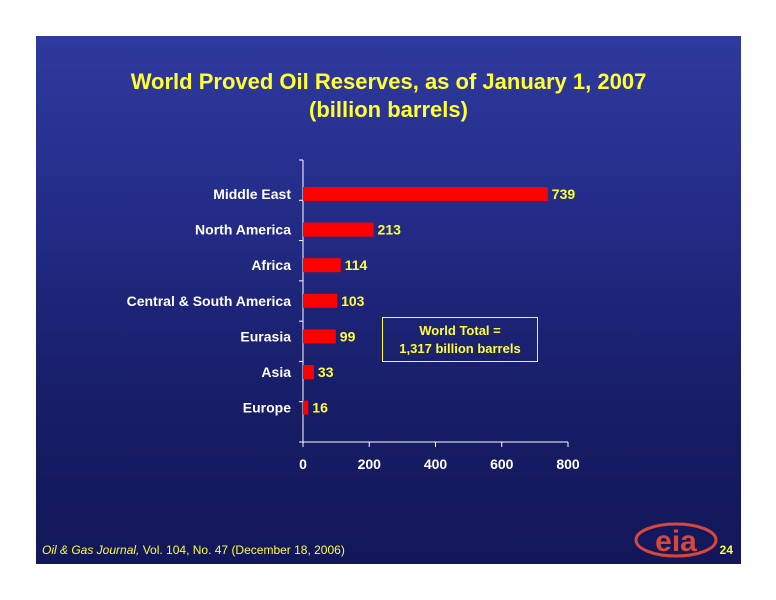 This screenshot has height=600, width=776. Describe the element at coordinates (568, 464) in the screenshot. I see `x-tick-label: 800` at that location.